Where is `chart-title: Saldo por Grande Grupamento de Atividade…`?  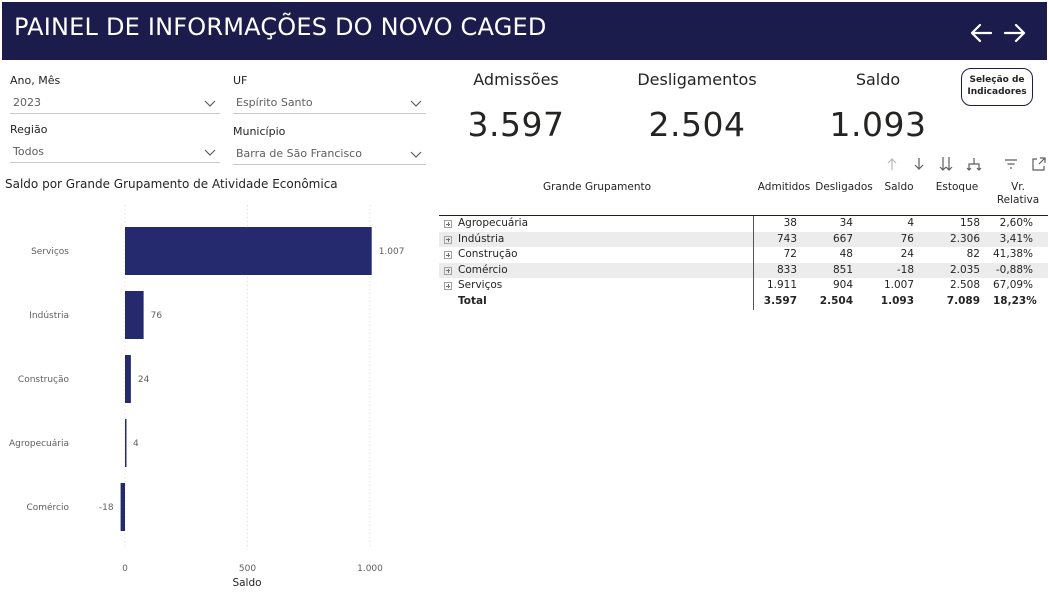 chart-title: Saldo por Grande Grupamento de Atividade… is located at coordinates (171, 184).